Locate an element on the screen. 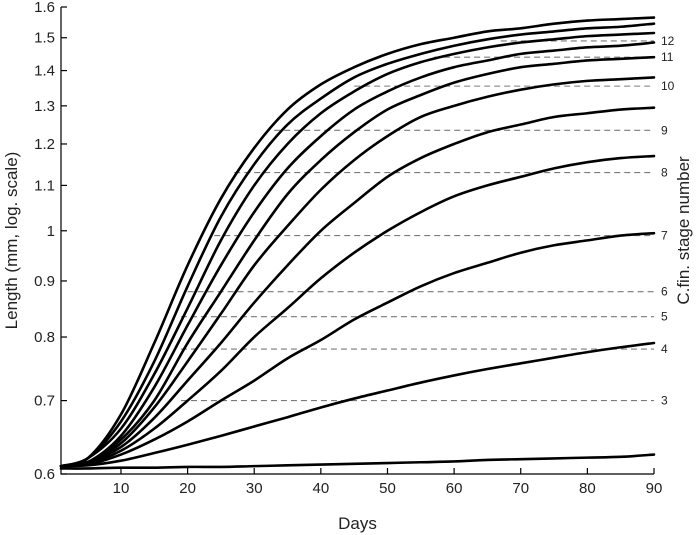 Image resolution: width=700 pixels, height=535 pixels. x-tick-label: 70 is located at coordinates (520, 488).